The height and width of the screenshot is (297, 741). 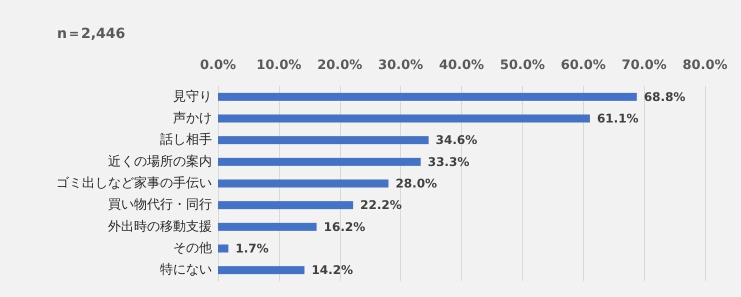 I want to click on x-tick-label: 0.0%, so click(x=218, y=65).